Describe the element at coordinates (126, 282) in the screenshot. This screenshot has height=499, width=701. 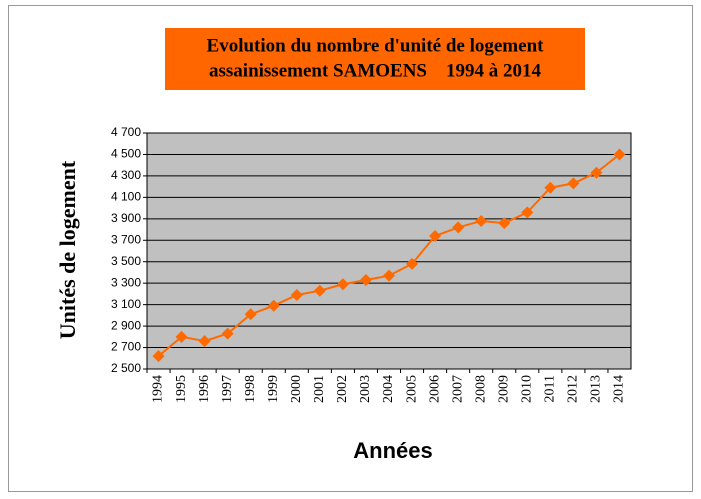
I see `y-tick-label: 3 300` at that location.